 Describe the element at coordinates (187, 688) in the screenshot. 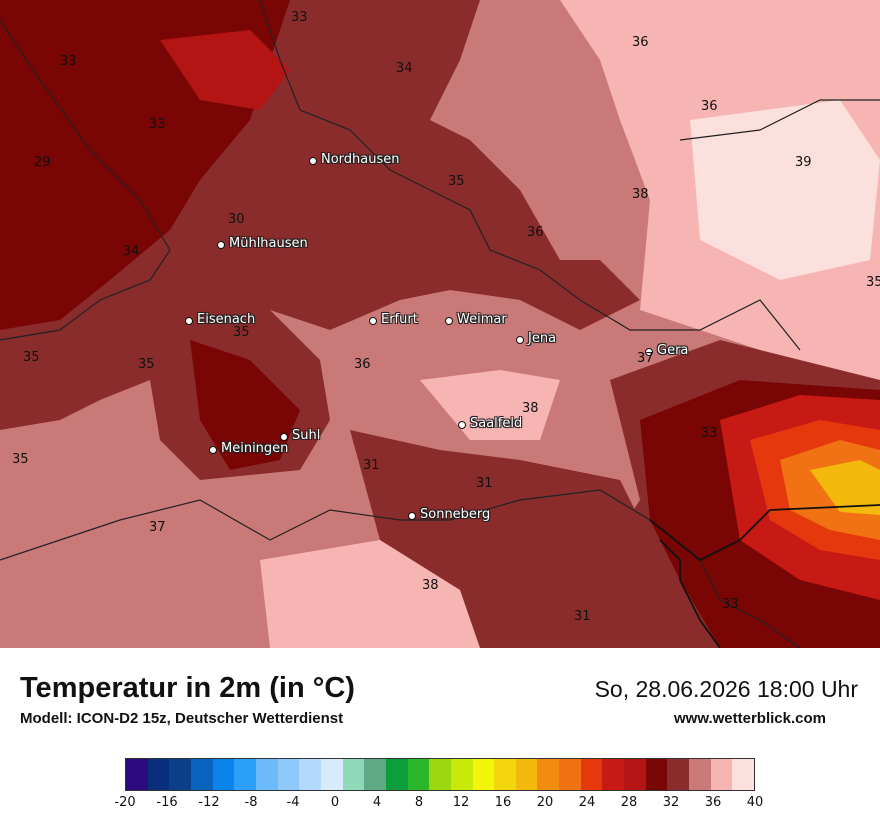

I see `map-title: Temperatur in 2m (in °C)` at that location.